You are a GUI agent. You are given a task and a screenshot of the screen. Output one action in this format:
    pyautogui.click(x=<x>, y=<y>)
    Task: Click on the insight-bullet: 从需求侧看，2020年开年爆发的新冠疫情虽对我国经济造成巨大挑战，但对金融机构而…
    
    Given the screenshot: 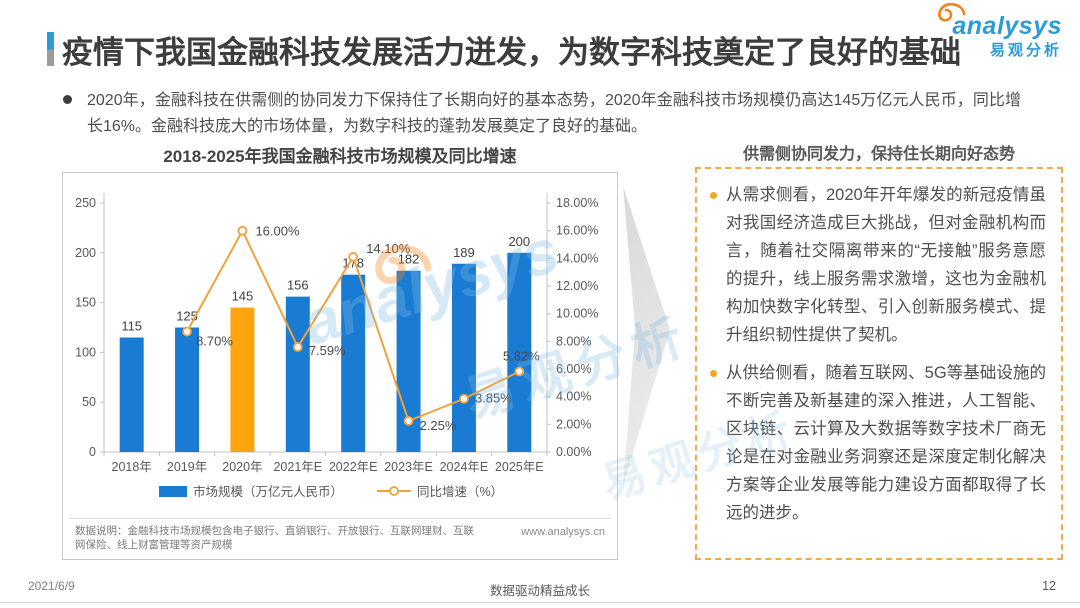 What is the action you would take?
    pyautogui.click(x=878, y=265)
    